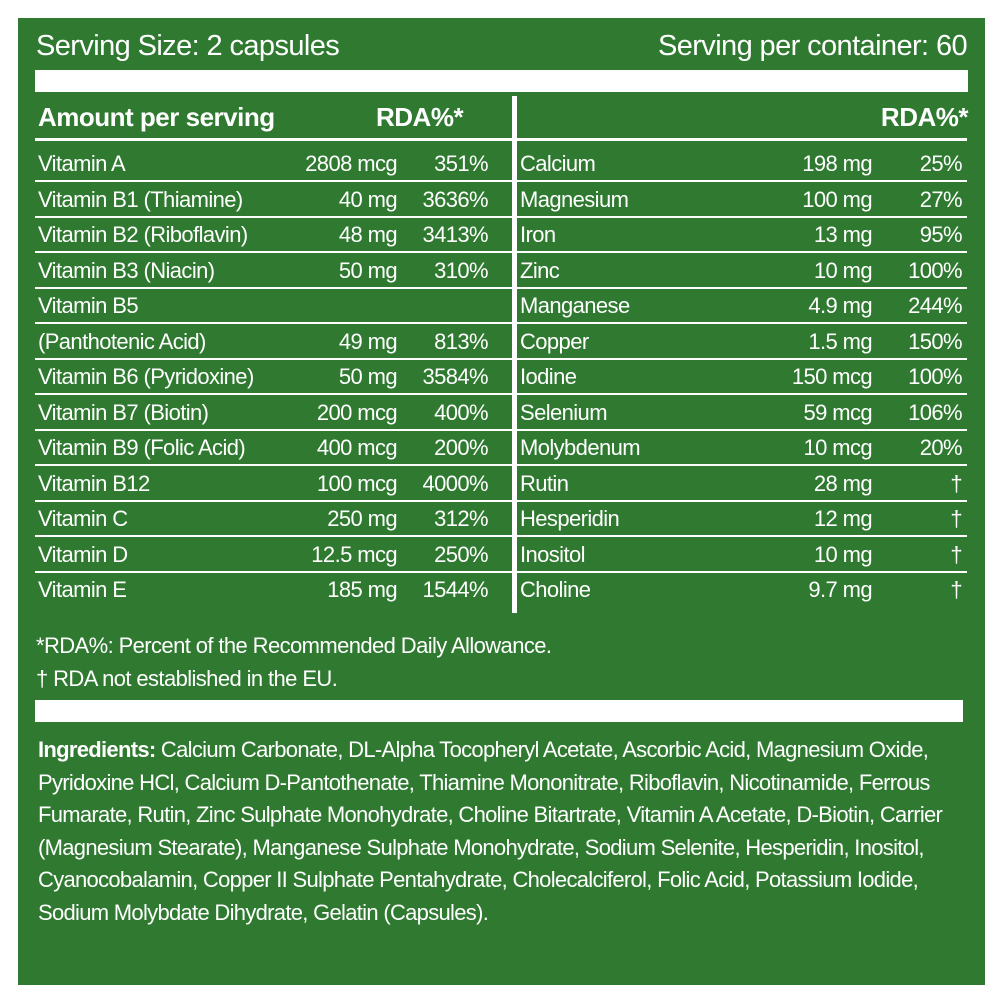 This screenshot has height=1000, width=1000. What do you see at coordinates (273, 412) in the screenshot?
I see `table-row: Vitamin B7 (Biotin) 200 mcg 400%` at bounding box center [273, 412].